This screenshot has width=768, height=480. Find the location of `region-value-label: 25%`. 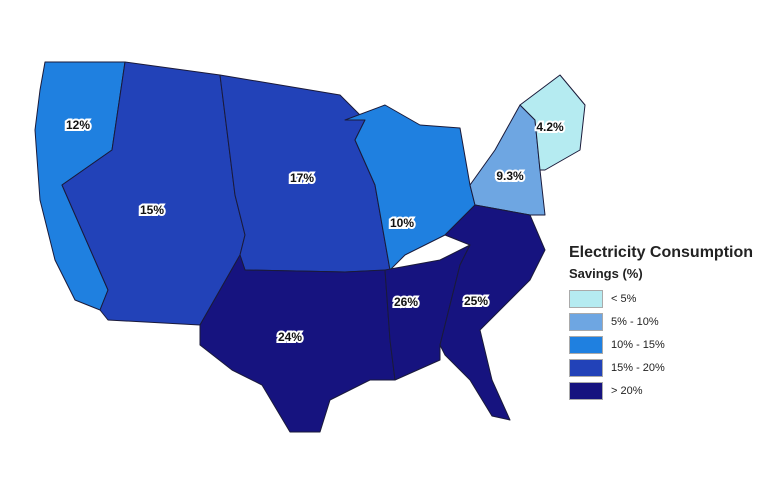

region-value-label: 25% is located at coordinates (476, 301).